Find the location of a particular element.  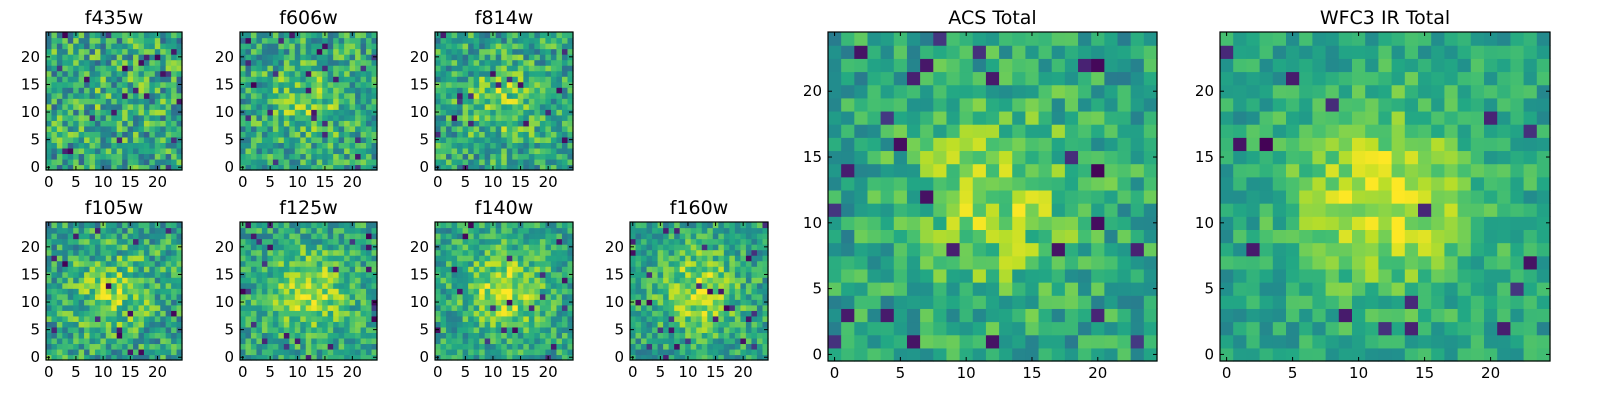

panel-title: f160w is located at coordinates (699, 208).